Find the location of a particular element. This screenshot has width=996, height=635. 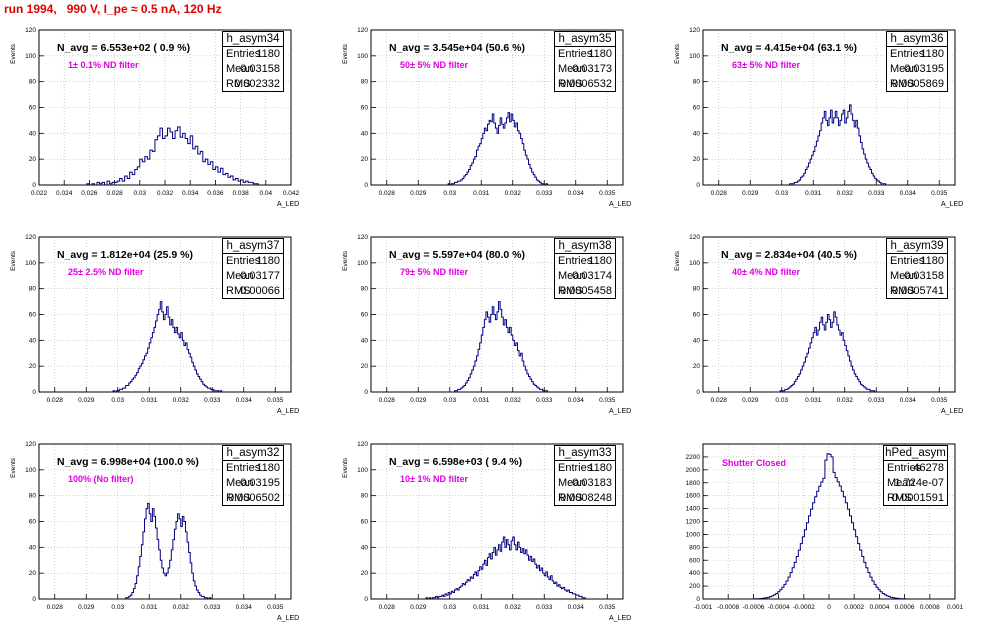

navg-label: N_avg = 6.598e+03 ( 9.4 %) is located at coordinates (456, 462).